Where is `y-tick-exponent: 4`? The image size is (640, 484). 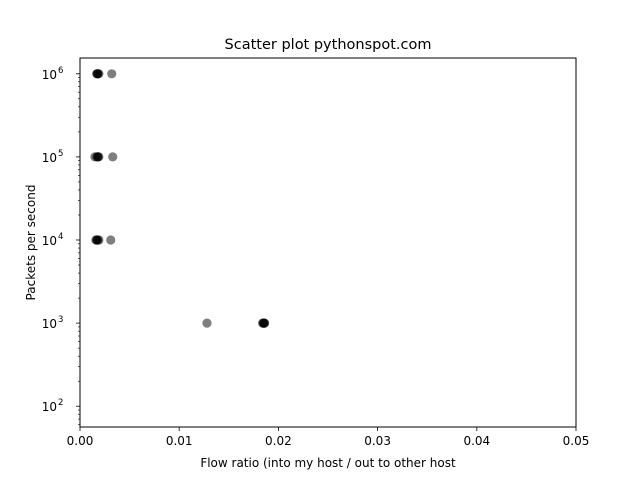
y-tick-exponent: 4 is located at coordinates (60, 237).